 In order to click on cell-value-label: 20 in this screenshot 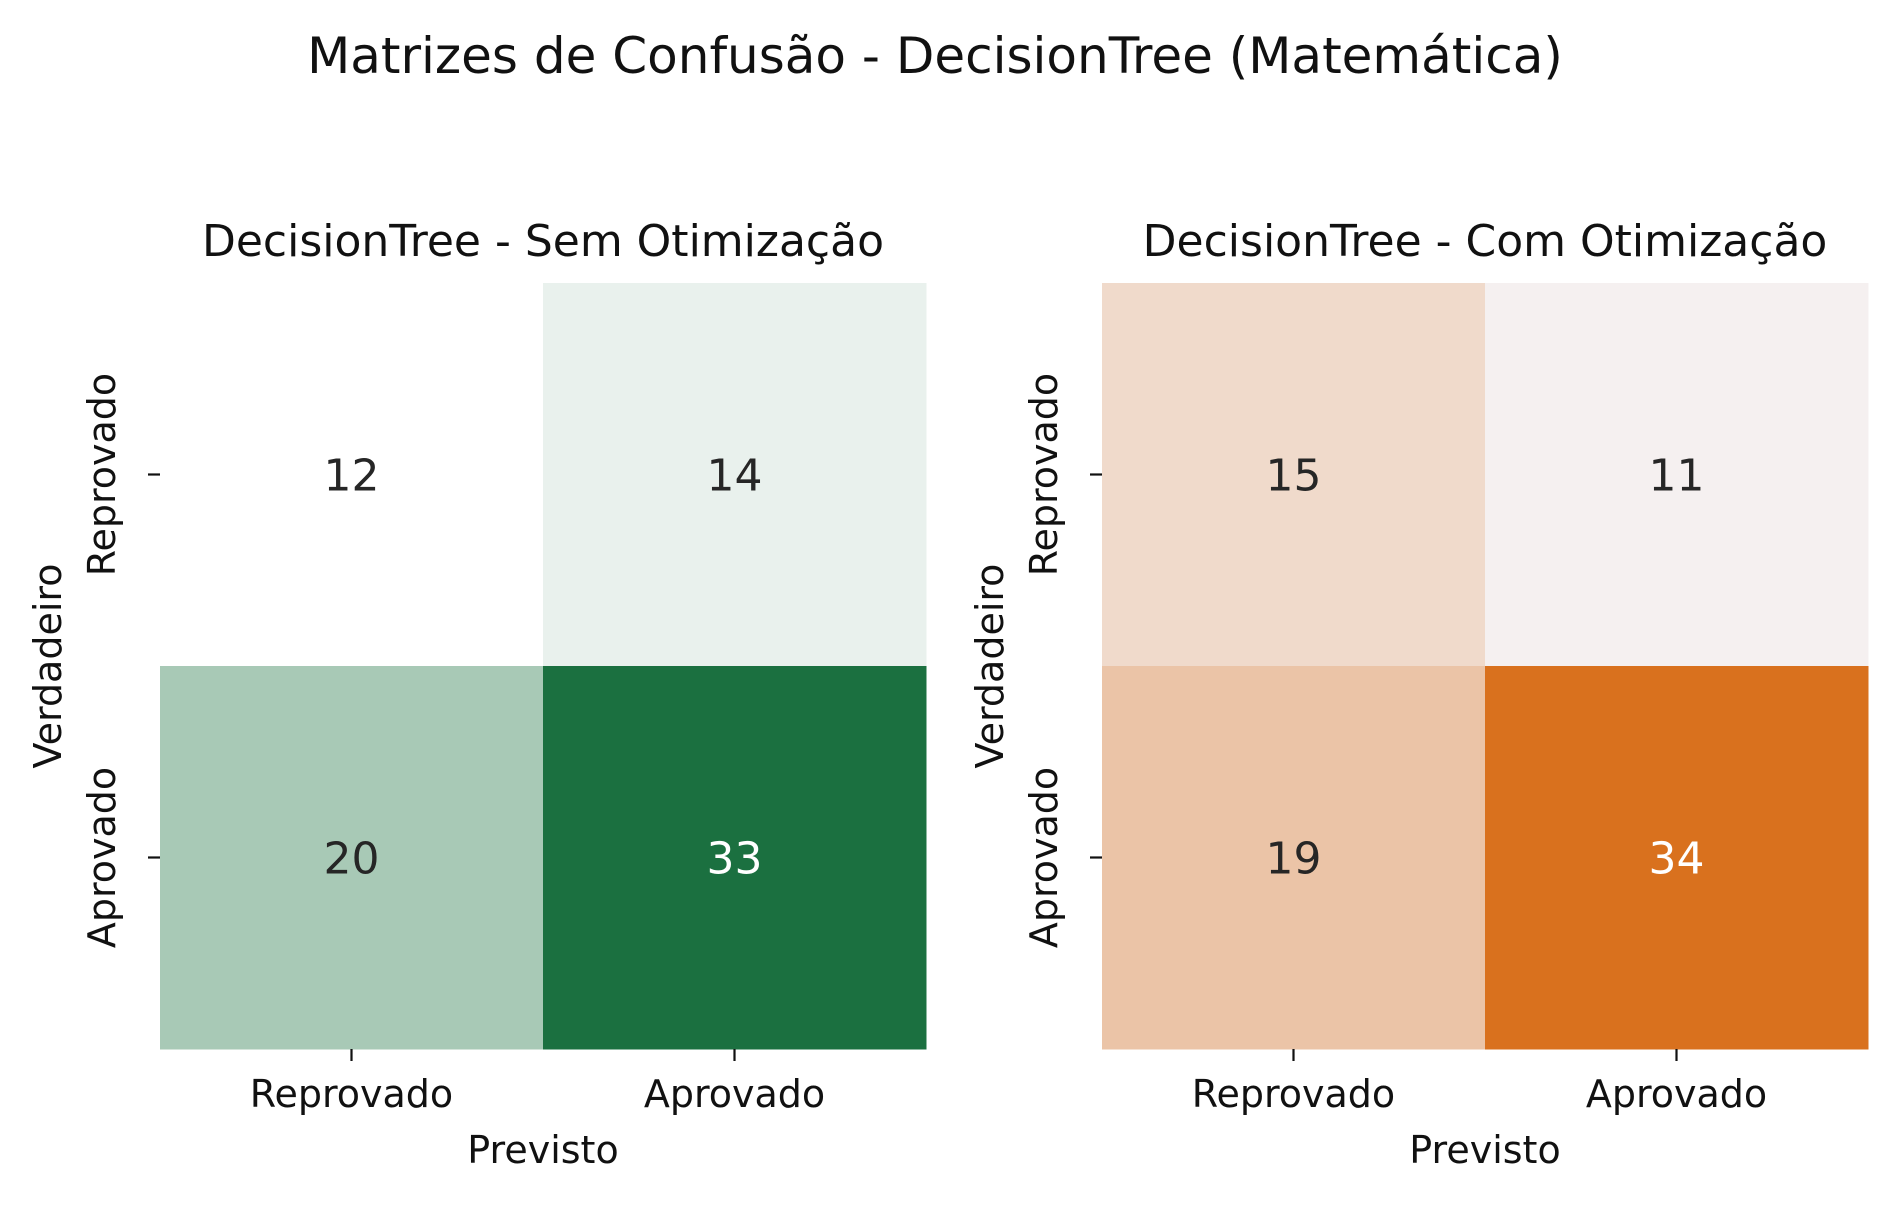, I will do `click(352, 859)`.